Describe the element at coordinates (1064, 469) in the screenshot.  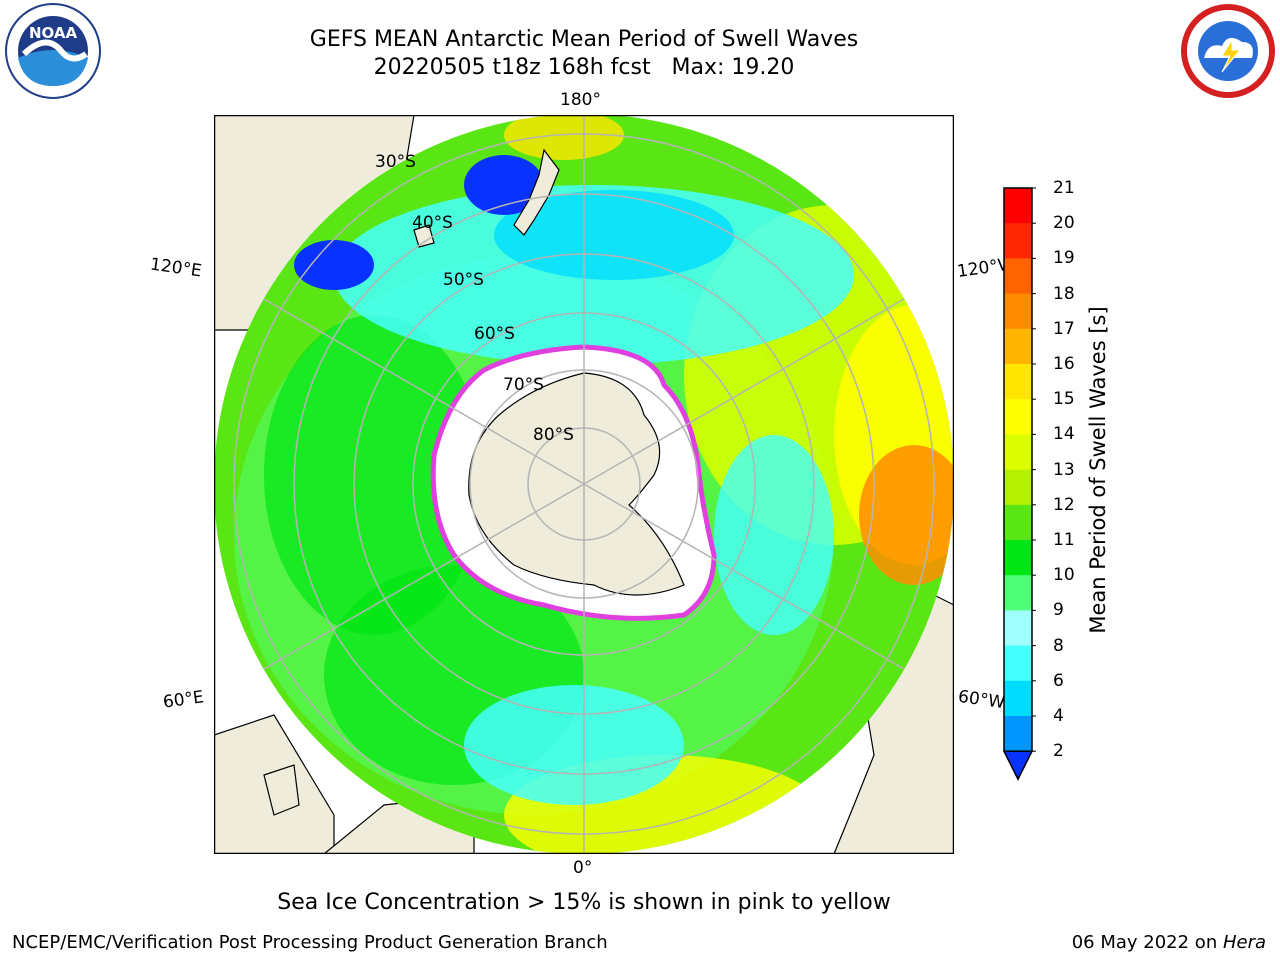
I see `colorbar-tick-label: 13` at that location.